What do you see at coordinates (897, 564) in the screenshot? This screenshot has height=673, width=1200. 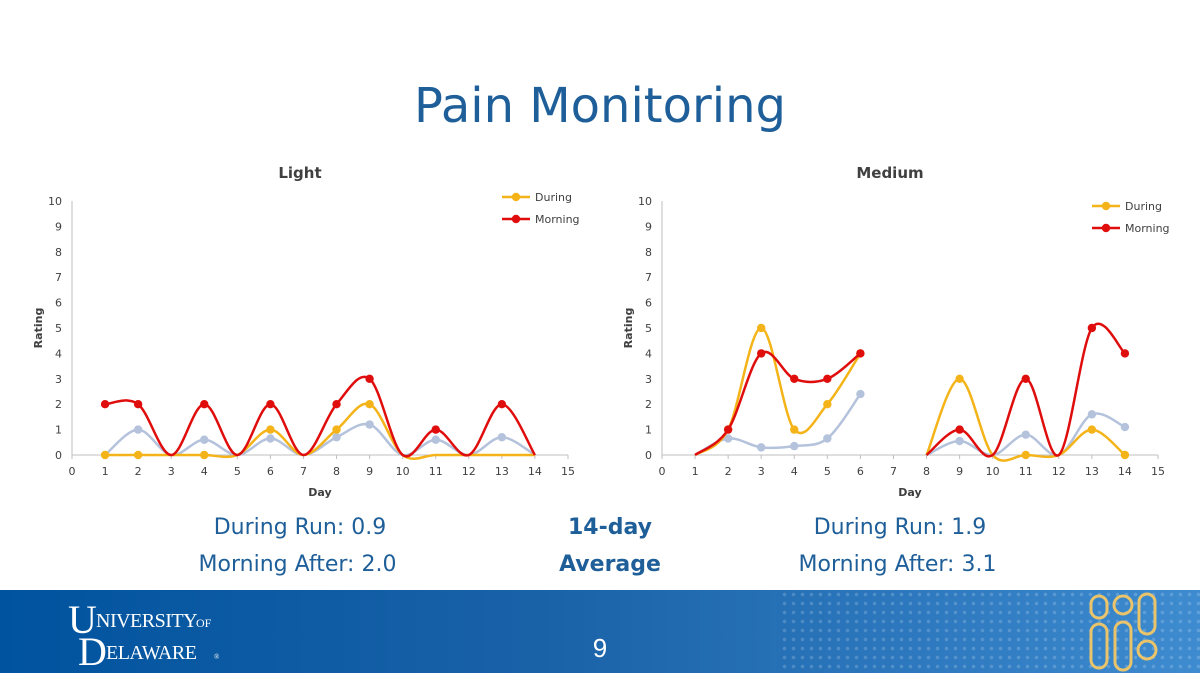 I see `medium-morning-average: Morning After: 3.1` at bounding box center [897, 564].